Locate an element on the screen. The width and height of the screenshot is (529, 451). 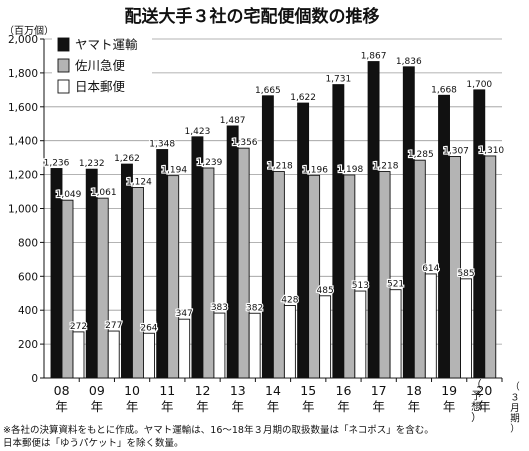
data-label-1: 1,236 is located at coordinates (57, 163).